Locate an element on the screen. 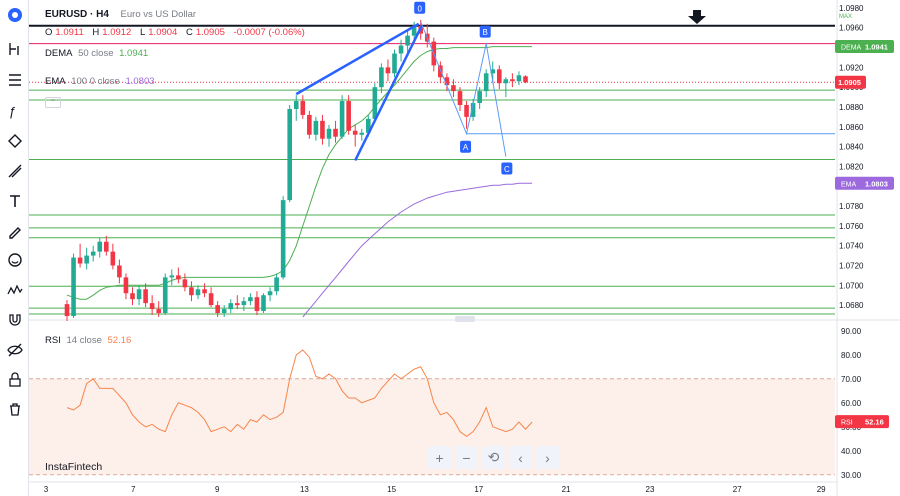 The width and height of the screenshot is (900, 496). brush-icon is located at coordinates (14, 140).